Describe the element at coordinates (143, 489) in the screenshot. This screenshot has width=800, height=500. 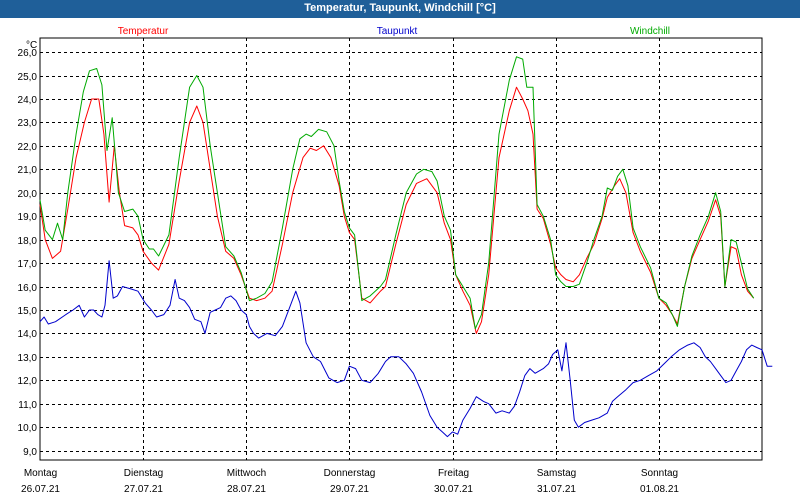
I see `x-tick-date: 27.07.21` at that location.